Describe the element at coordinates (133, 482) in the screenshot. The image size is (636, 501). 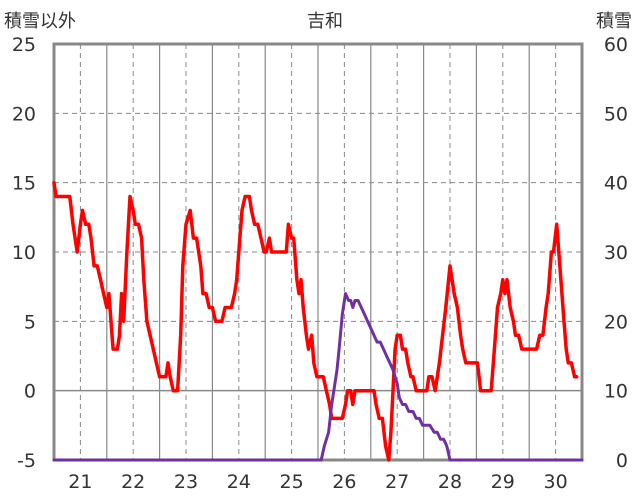
I see `x-tick-label: 22` at that location.